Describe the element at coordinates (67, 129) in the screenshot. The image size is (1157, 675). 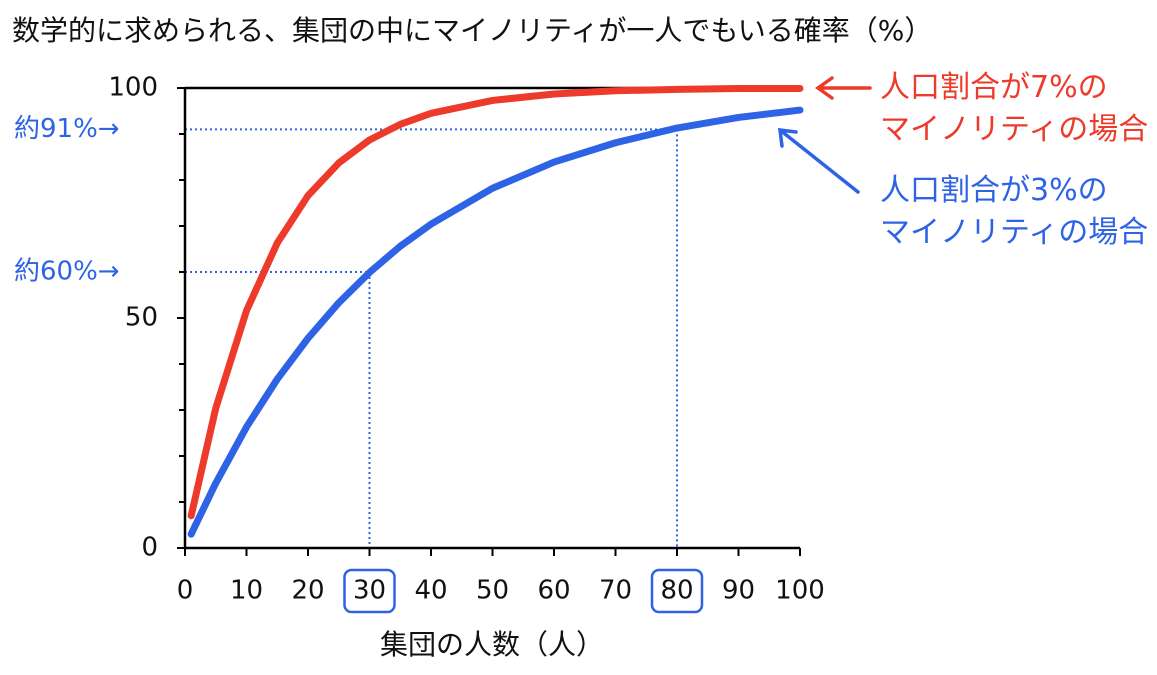
I see `guide-label: 約91%→` at that location.